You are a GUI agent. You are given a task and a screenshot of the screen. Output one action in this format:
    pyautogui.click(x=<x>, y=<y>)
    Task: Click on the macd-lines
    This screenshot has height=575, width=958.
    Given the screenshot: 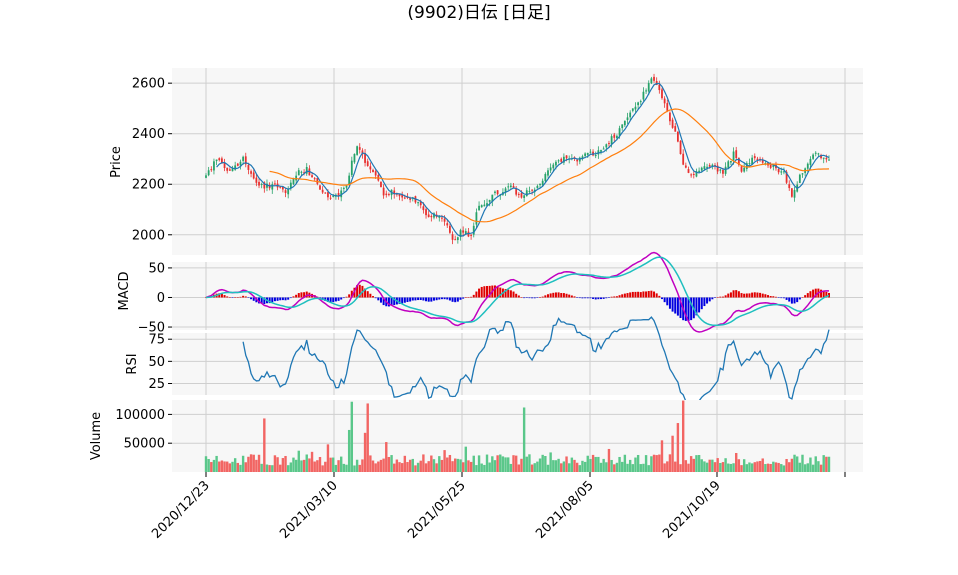 What is the action you would take?
    pyautogui.click(x=517, y=292)
    